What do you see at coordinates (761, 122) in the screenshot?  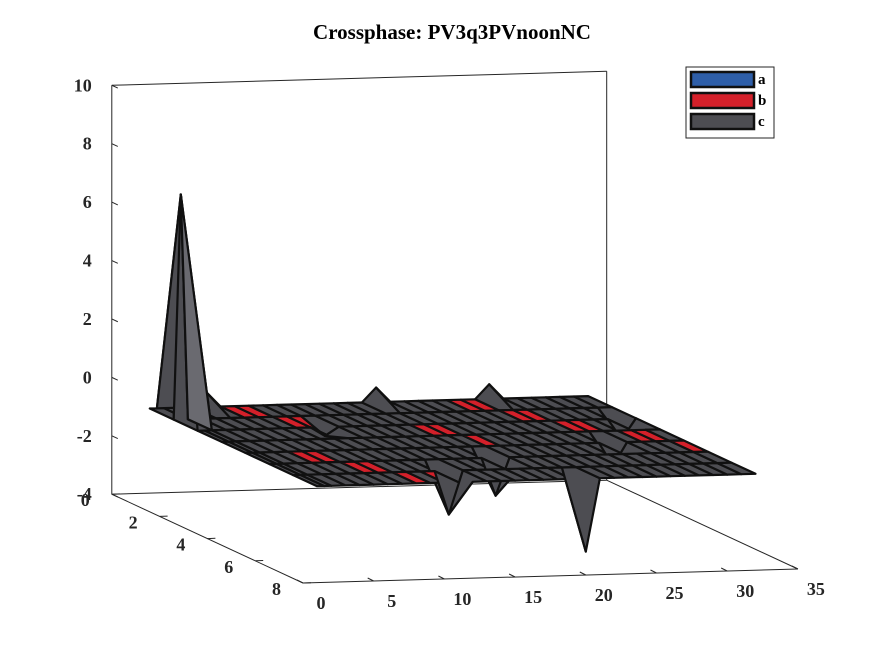 I see `legend-label: c` at bounding box center [761, 122].